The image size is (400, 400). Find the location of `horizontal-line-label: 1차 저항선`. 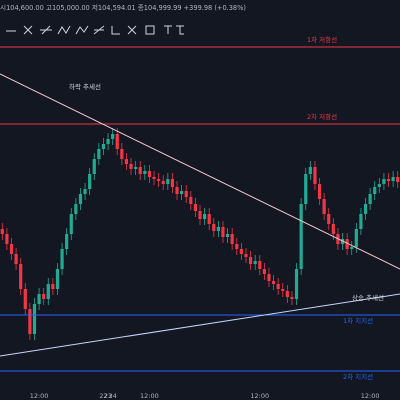

horizontal-line-label: 1차 저항선 is located at coordinates (322, 39).